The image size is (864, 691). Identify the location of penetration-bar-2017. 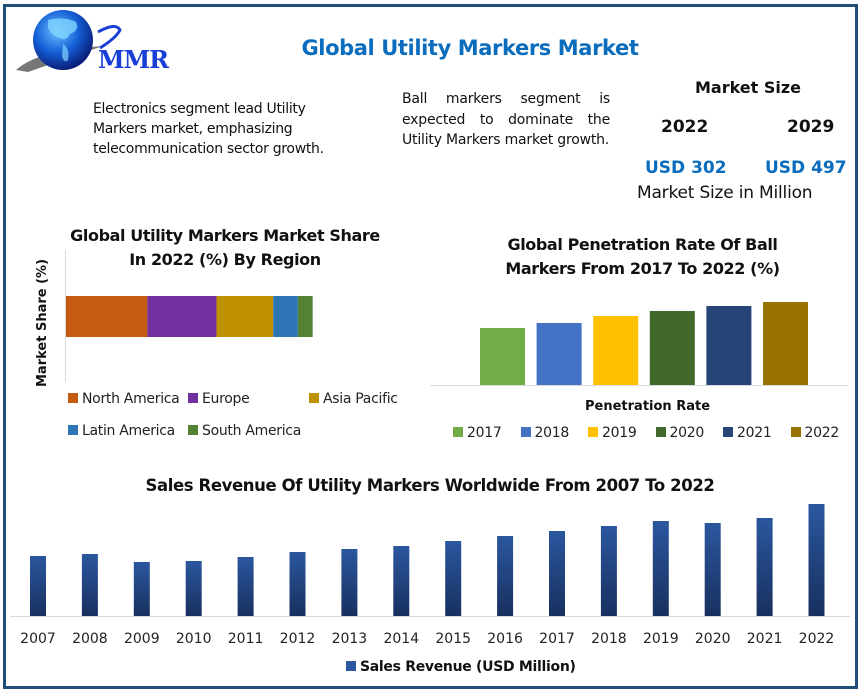
(502, 356).